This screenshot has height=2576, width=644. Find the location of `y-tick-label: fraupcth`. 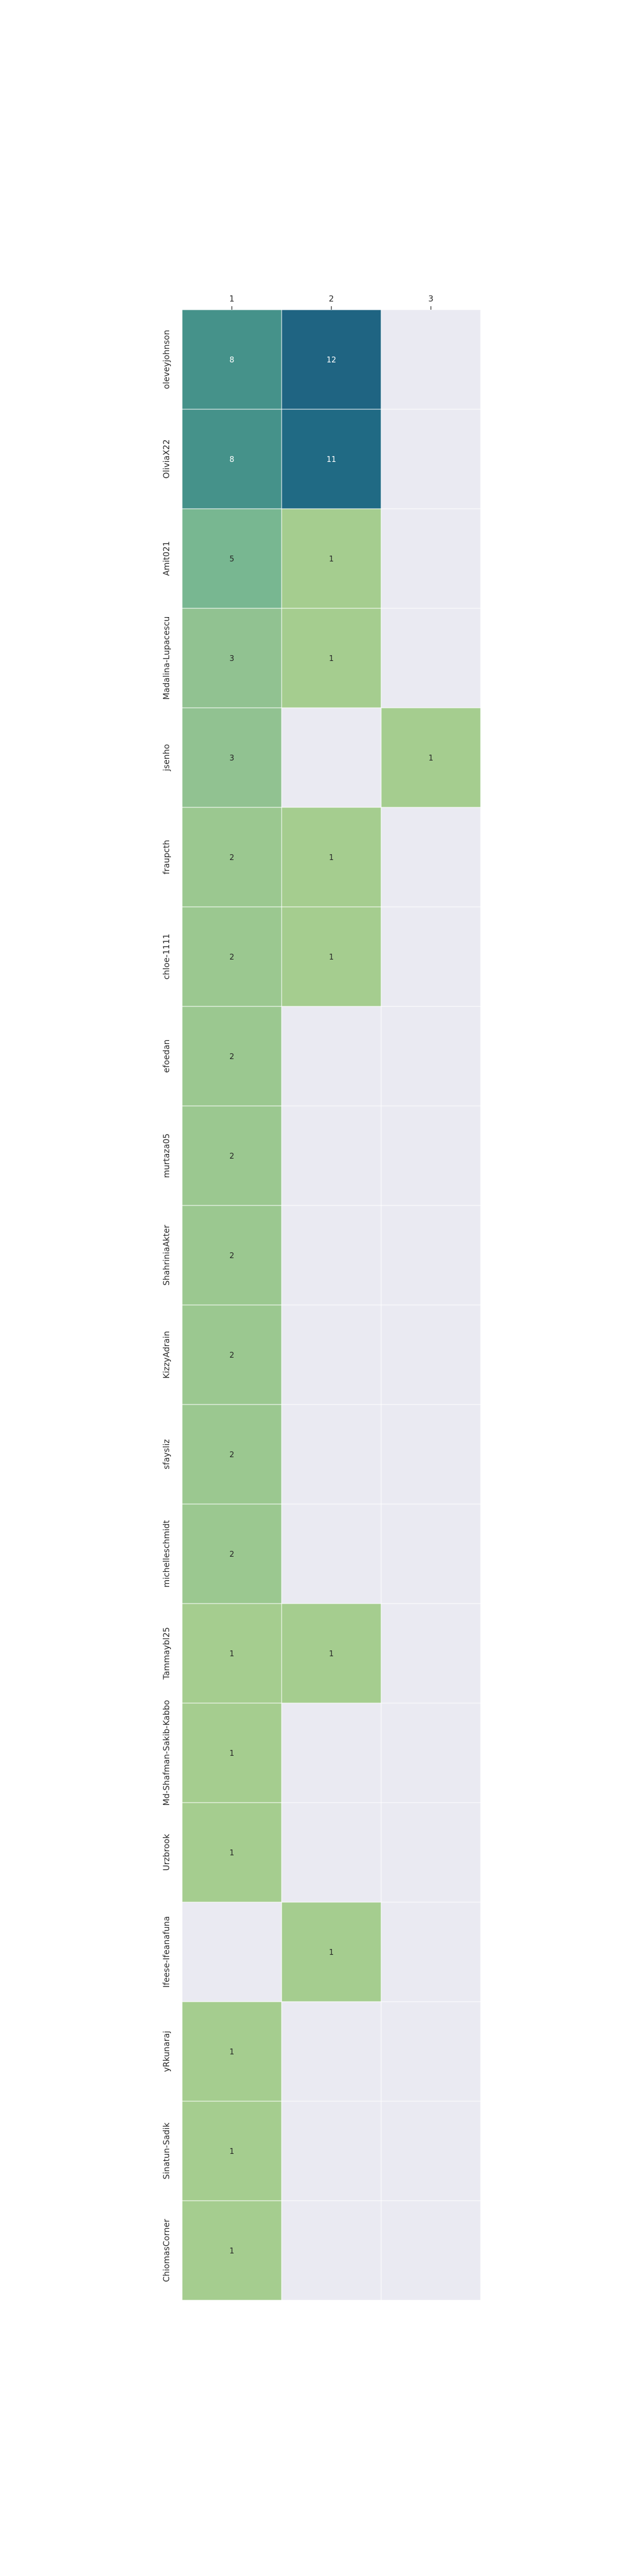

y-tick-label: fraupcth is located at coordinates (167, 857).